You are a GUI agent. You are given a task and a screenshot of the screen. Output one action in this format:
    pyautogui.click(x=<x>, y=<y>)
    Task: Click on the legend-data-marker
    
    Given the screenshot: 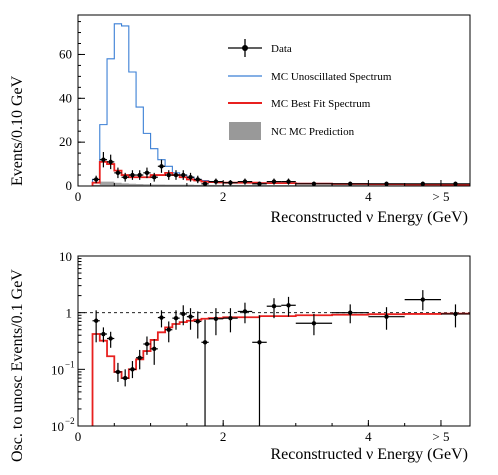 What is the action you would take?
    pyautogui.click(x=245, y=48)
    